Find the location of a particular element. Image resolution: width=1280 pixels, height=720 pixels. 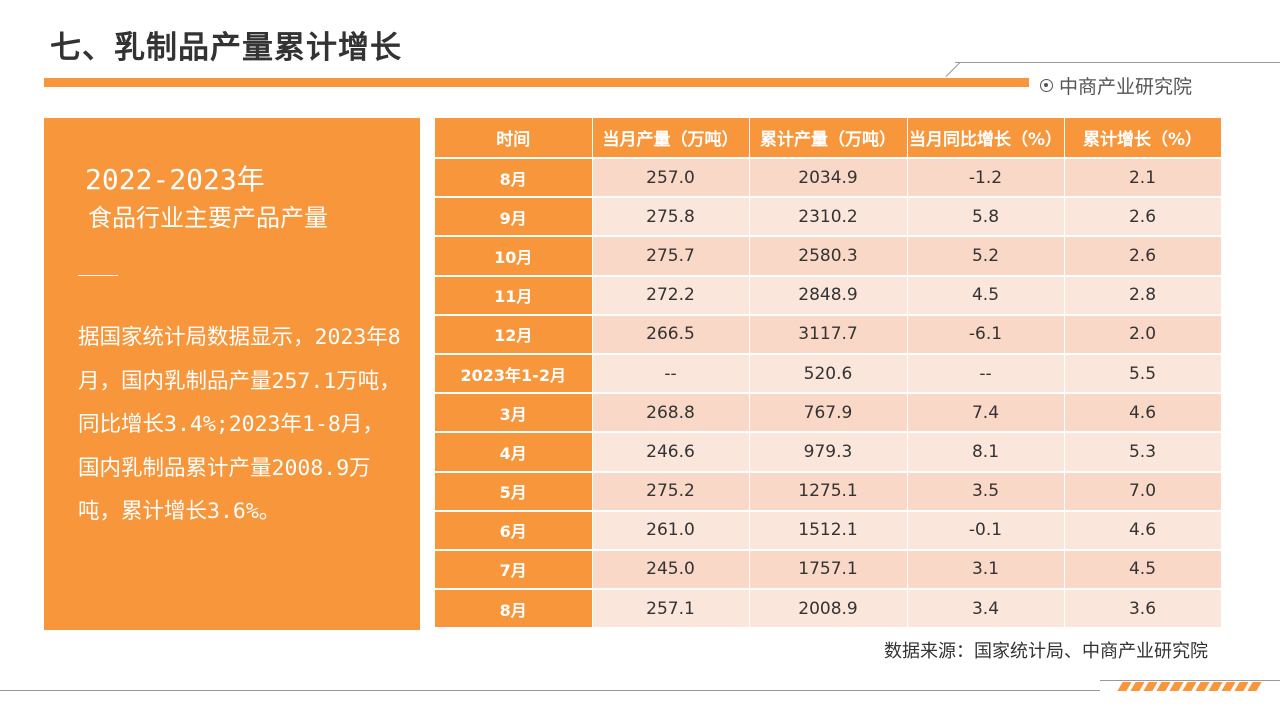

table-cell: 5.3 is located at coordinates (1143, 452).